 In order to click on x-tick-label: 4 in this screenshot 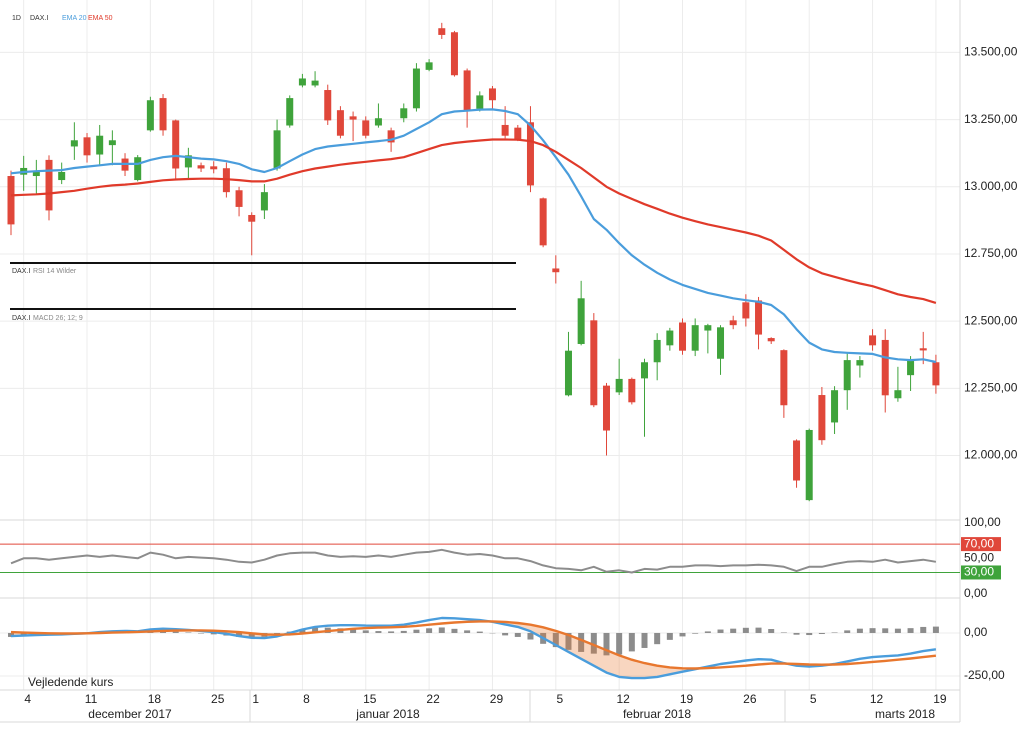, I will do `click(27, 699)`.